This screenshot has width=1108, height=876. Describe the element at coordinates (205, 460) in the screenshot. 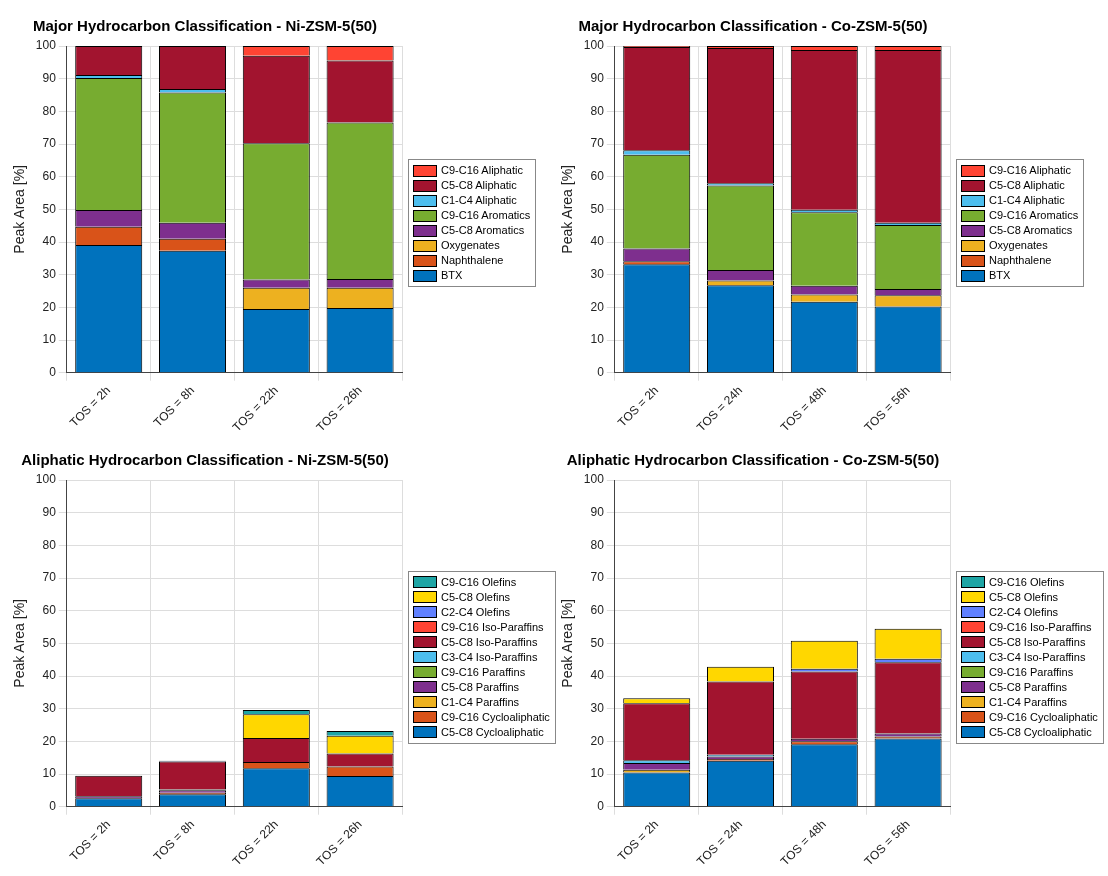

I see `chart-title: Aliphatic Hydrocarbon Classification - Ni-ZSM-5(50)` at that location.